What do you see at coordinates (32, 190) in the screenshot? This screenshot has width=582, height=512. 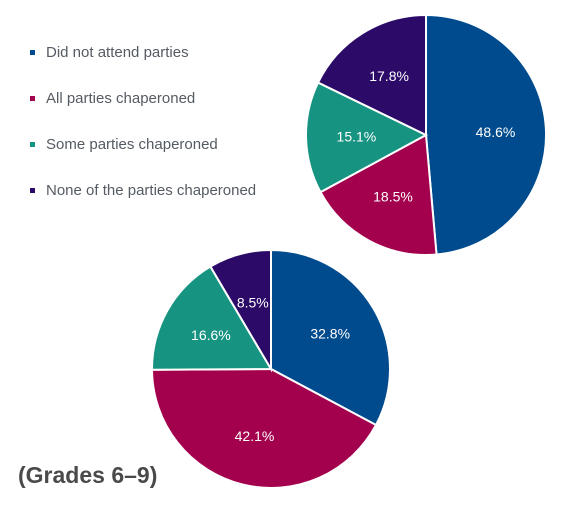 I see `legend-swatch-none-chaperoned` at bounding box center [32, 190].